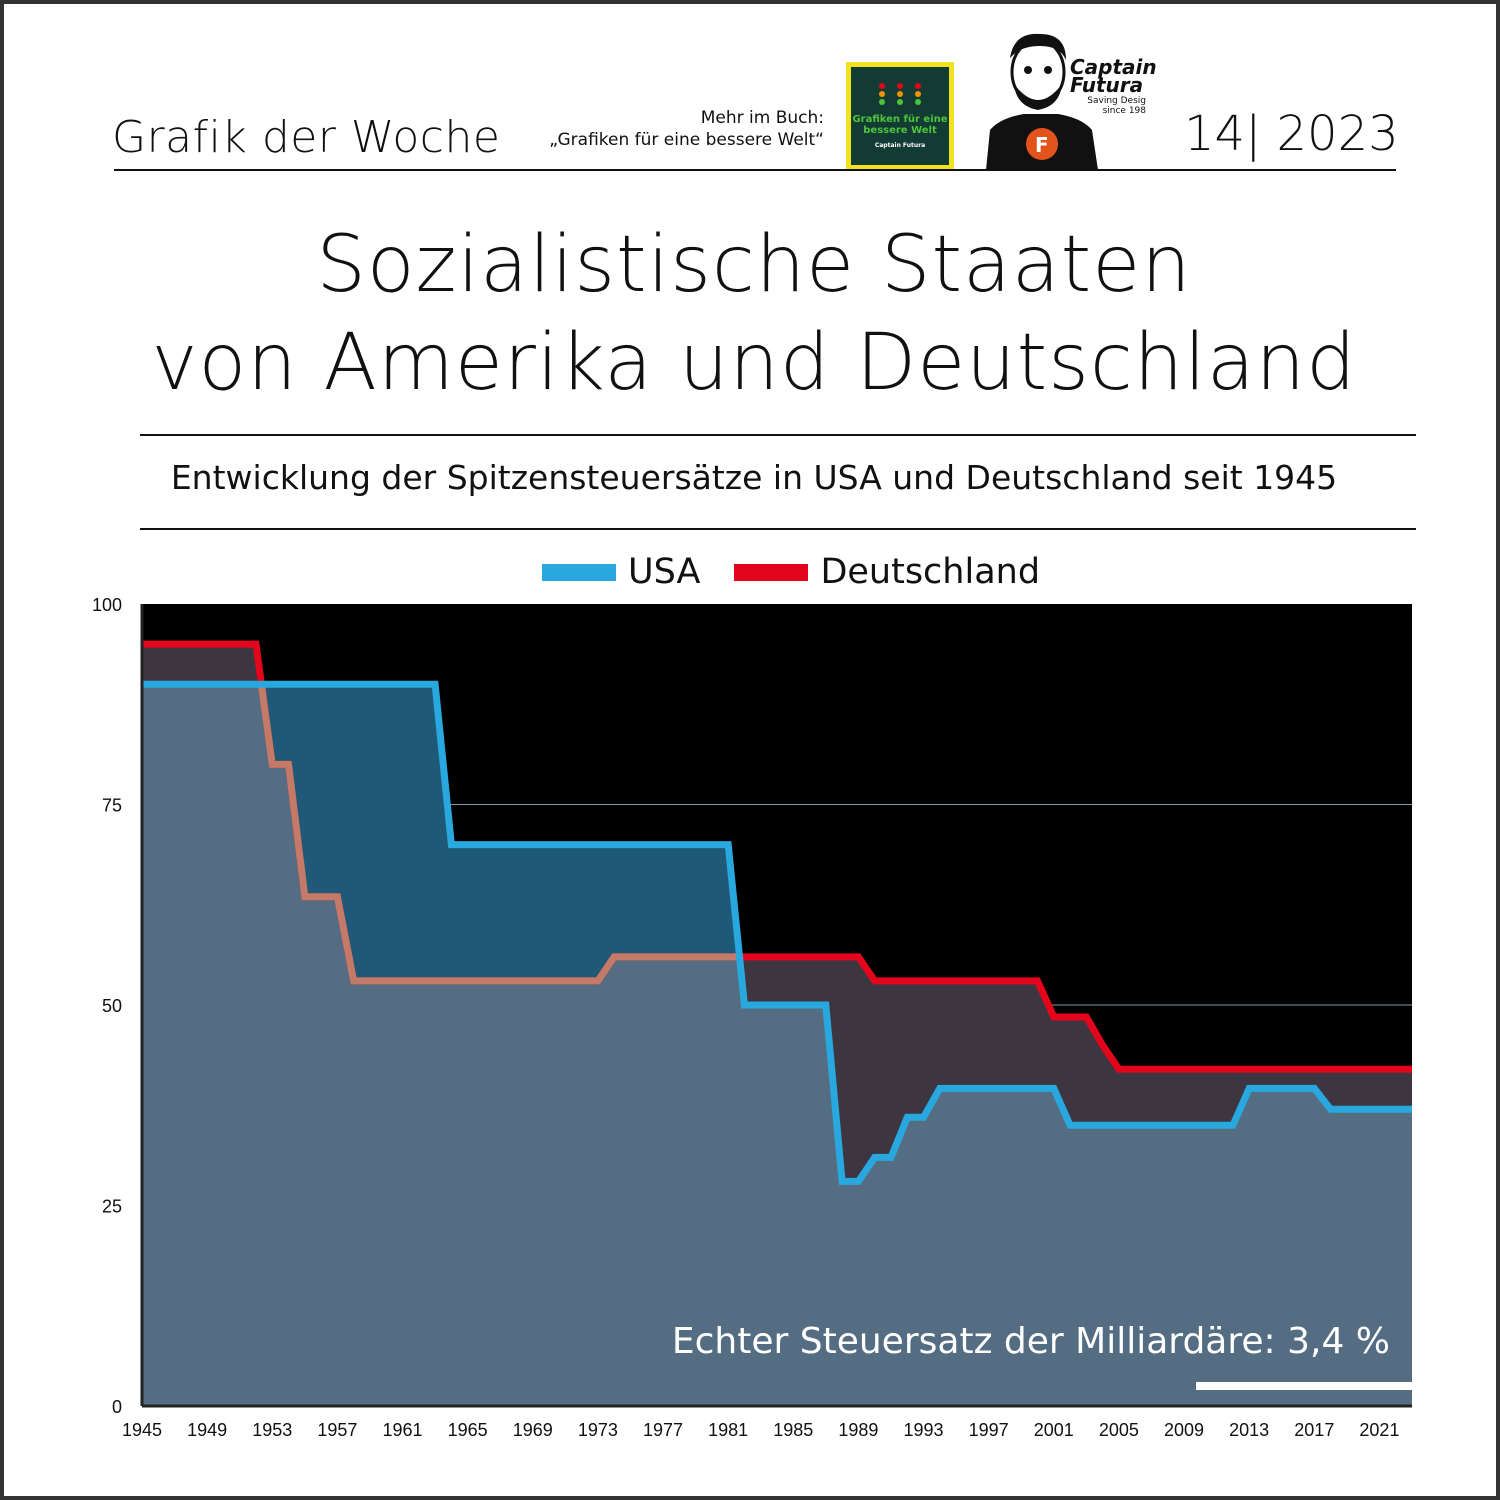  I want to click on x-tick-label: 1965, so click(468, 1430).